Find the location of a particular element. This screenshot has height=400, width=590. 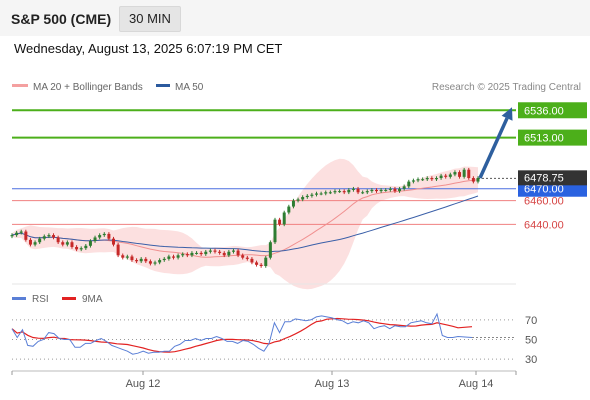

legend-label-rsi: RSI is located at coordinates (40, 299).